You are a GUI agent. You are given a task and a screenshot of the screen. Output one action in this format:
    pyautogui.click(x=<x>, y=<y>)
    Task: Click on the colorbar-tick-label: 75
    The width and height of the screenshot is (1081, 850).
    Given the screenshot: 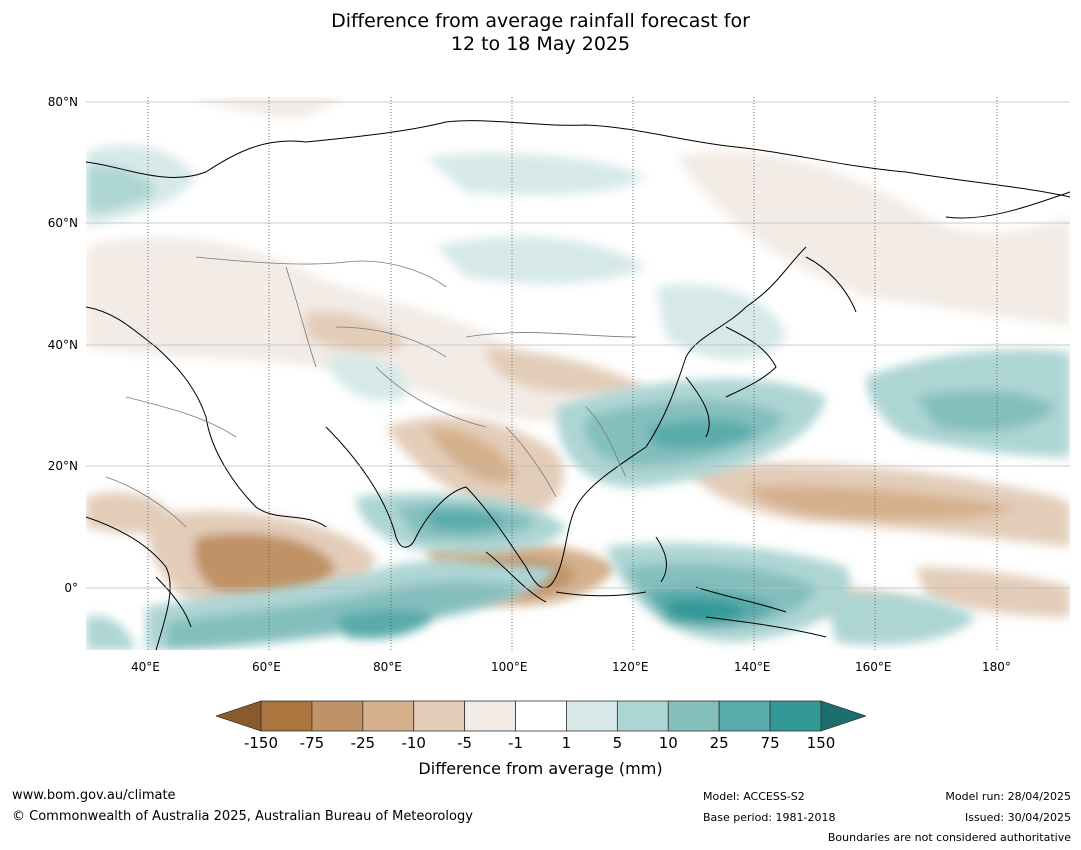 What is the action you would take?
    pyautogui.click(x=770, y=743)
    